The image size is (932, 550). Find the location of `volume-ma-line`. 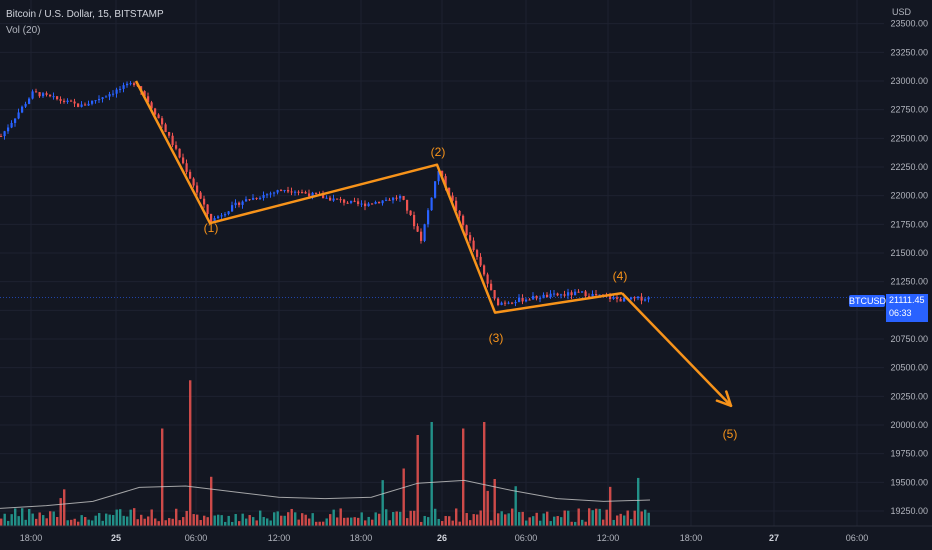

volume-ma-line is located at coordinates (325, 494).